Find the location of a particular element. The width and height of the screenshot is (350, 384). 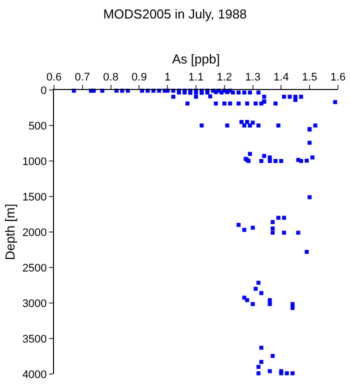

x-tick-label: 1.2 is located at coordinates (224, 78).